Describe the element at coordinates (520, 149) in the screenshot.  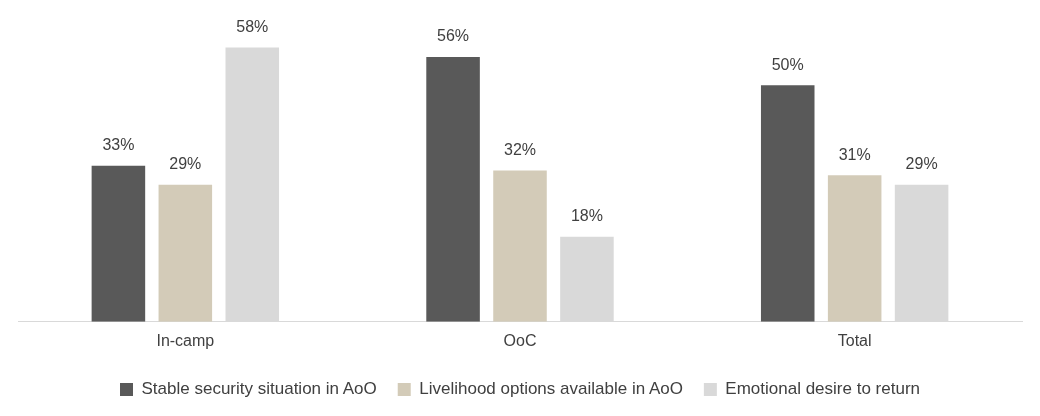
I see `data-label: 32%` at that location.